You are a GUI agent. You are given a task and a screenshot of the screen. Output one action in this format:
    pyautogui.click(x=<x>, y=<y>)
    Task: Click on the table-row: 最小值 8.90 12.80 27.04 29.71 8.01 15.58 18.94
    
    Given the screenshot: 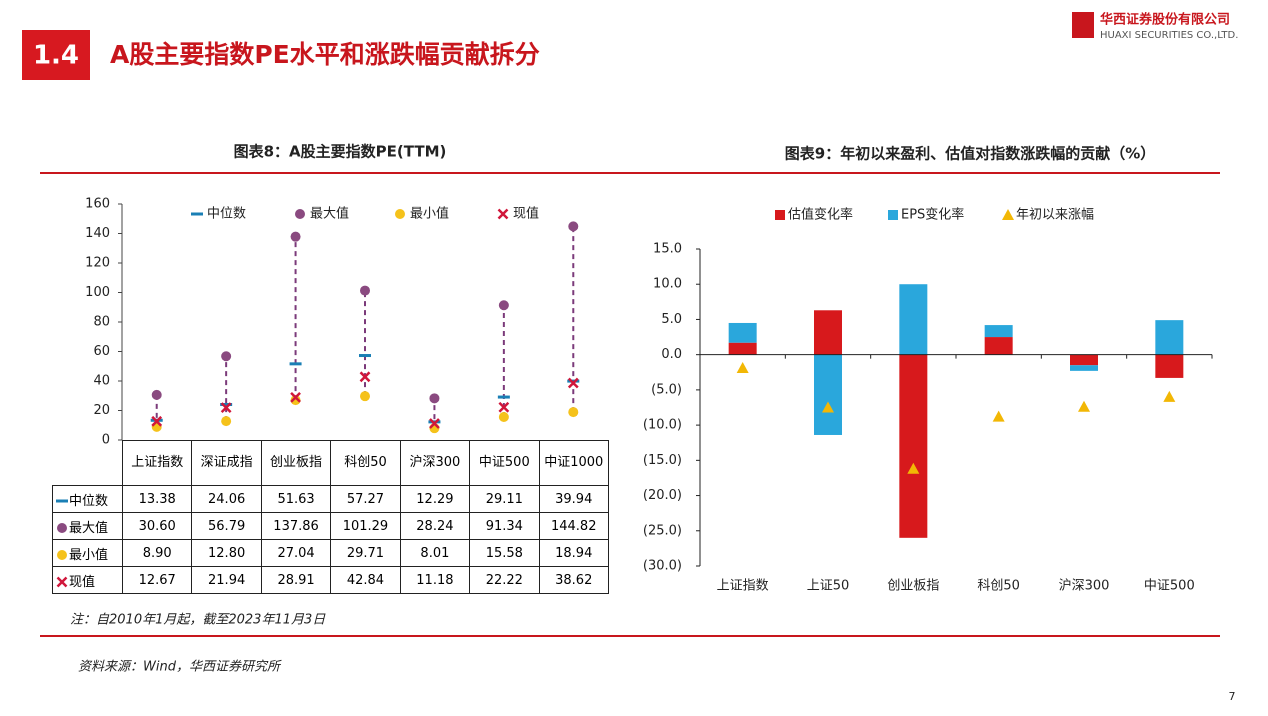 What is the action you would take?
    pyautogui.click(x=330, y=553)
    